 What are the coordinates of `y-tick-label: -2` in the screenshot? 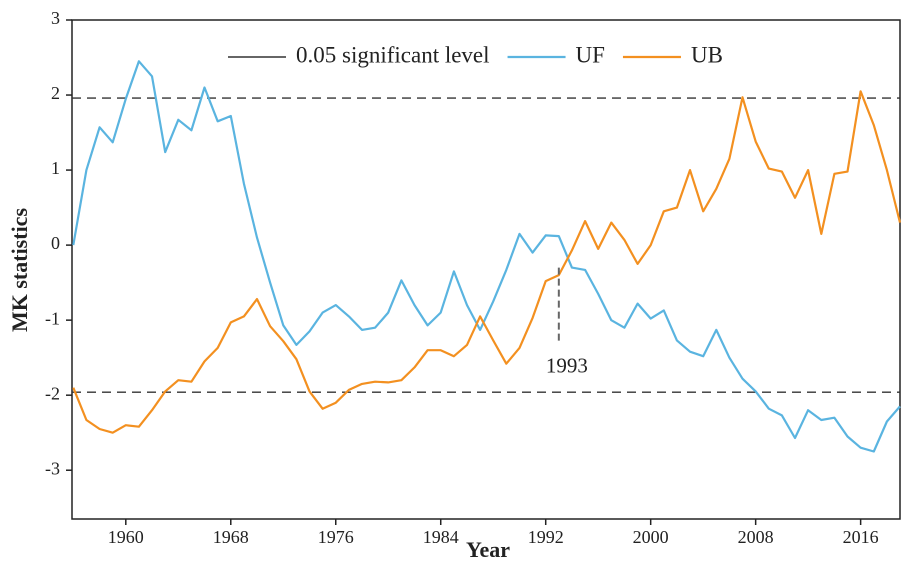 It's located at (52, 393).